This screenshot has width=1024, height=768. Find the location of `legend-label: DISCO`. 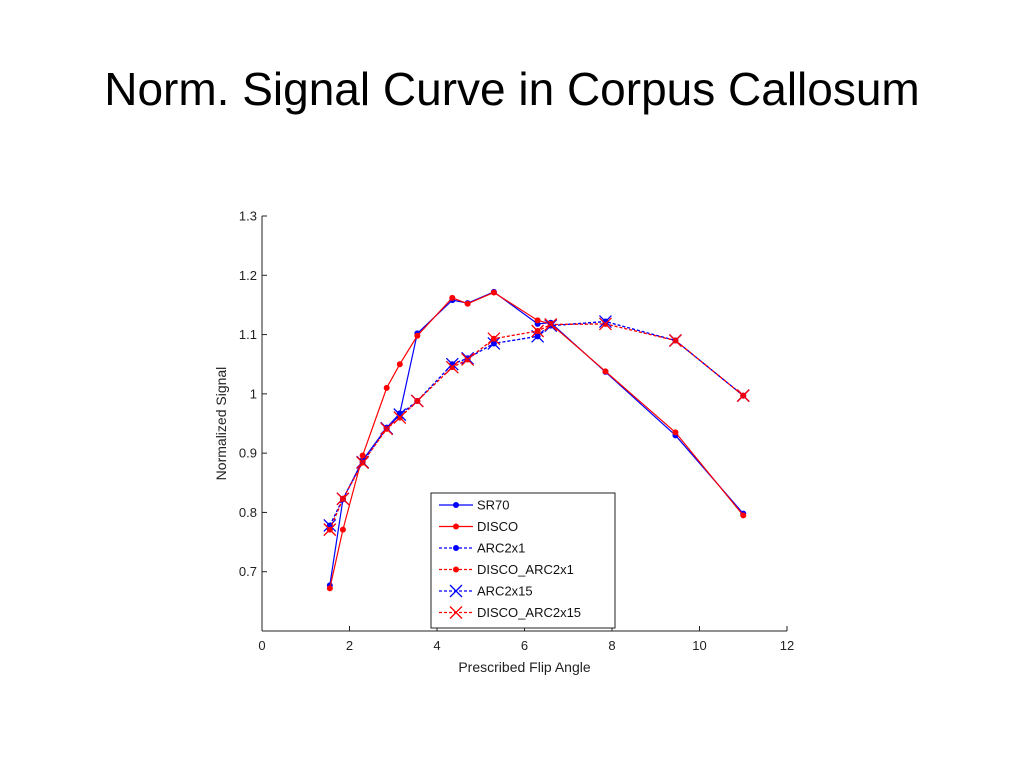

legend-label: DISCO is located at coordinates (497, 526).